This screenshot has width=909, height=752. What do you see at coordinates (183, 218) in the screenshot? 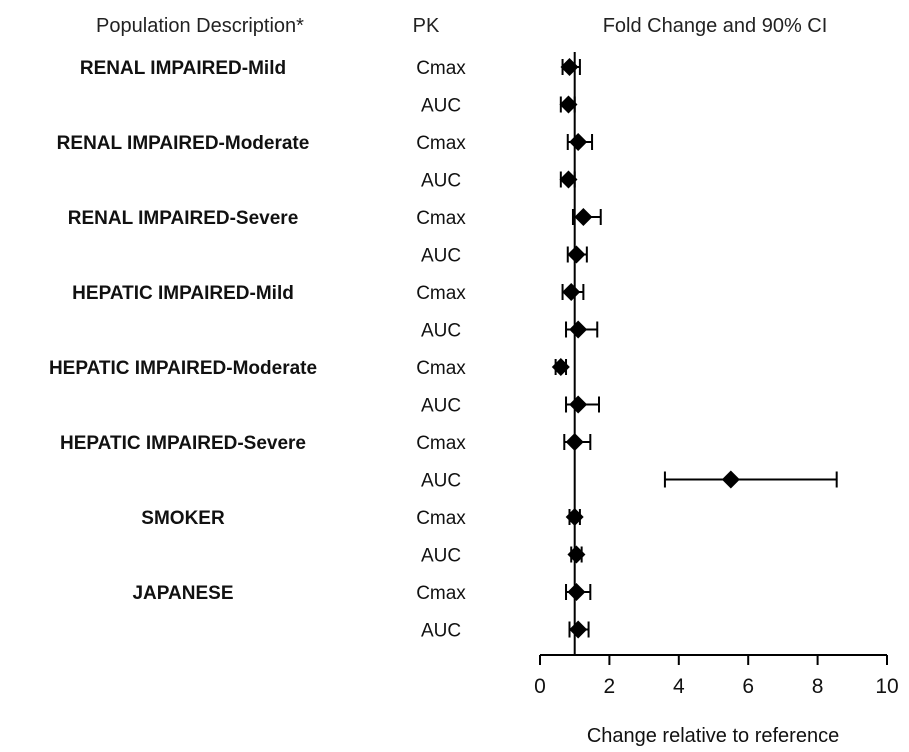
I see `population-label: RENAL IMPAIRED-Severe` at bounding box center [183, 218].